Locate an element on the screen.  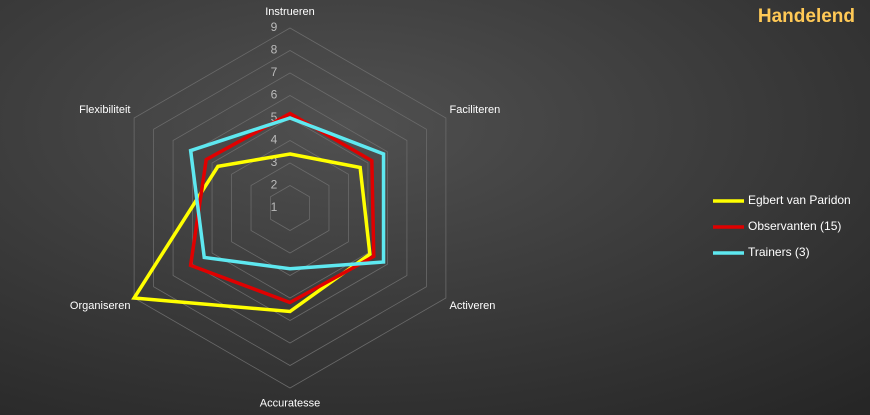
r-tick-label: 1 is located at coordinates (274, 207).